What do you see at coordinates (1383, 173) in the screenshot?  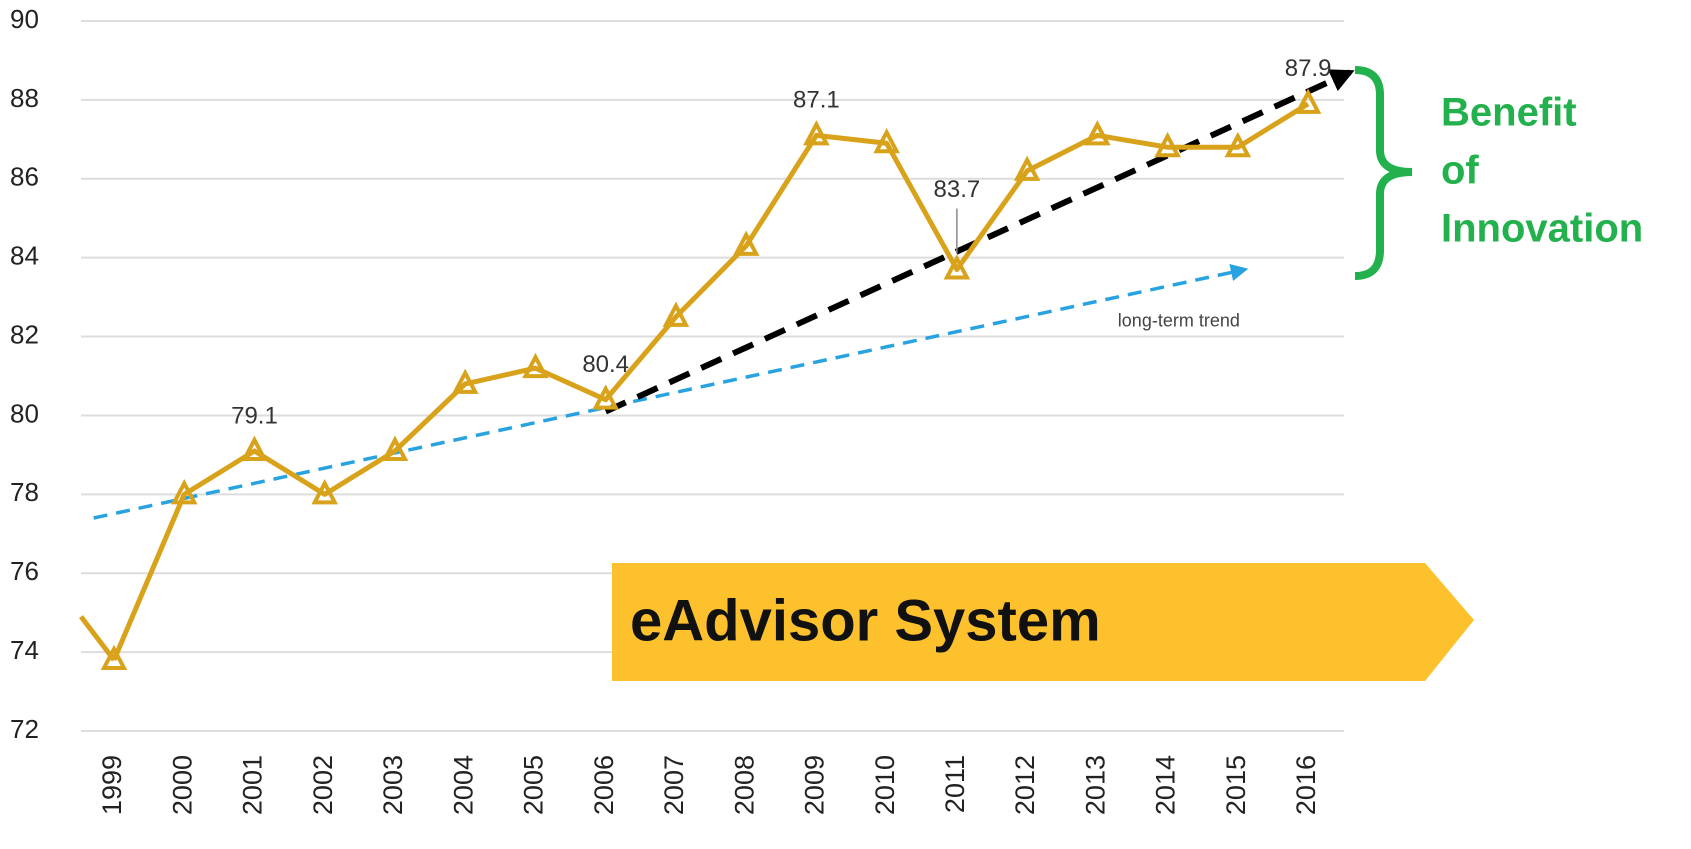 I see `bracket` at bounding box center [1383, 173].